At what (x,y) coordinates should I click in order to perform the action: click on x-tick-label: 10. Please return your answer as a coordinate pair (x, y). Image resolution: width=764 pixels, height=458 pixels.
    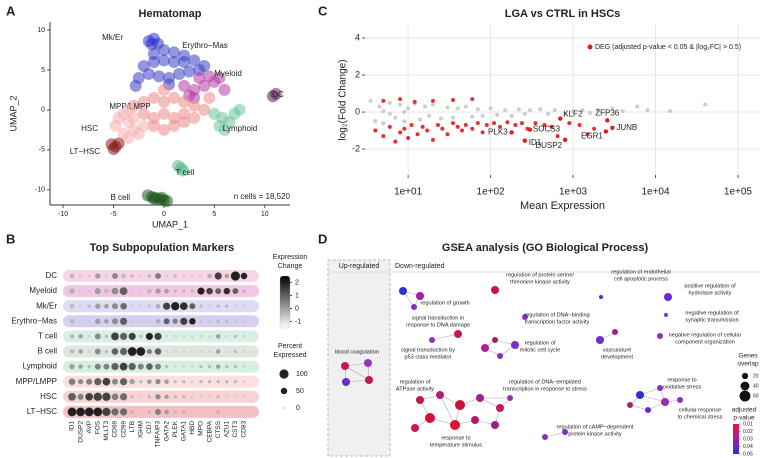
    Looking at the image, I should click on (265, 214).